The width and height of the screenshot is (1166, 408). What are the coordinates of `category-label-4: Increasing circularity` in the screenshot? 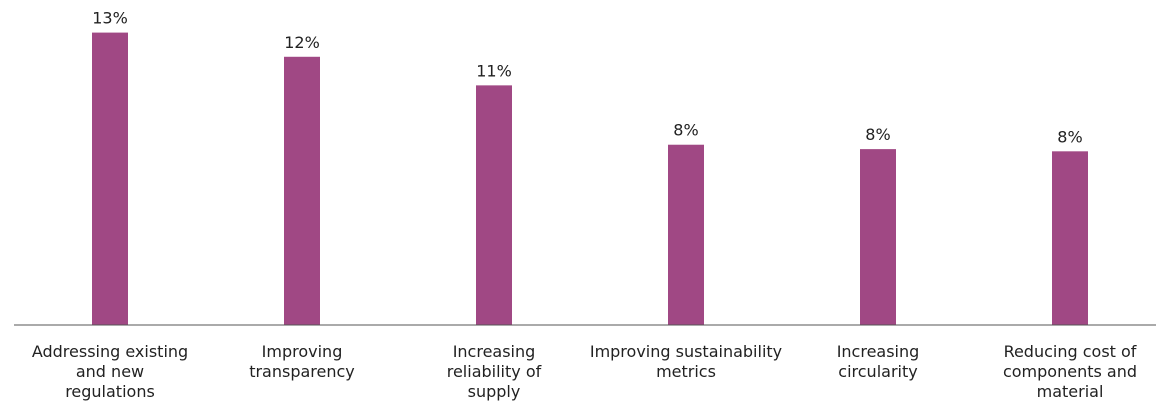 It's located at (878, 361).